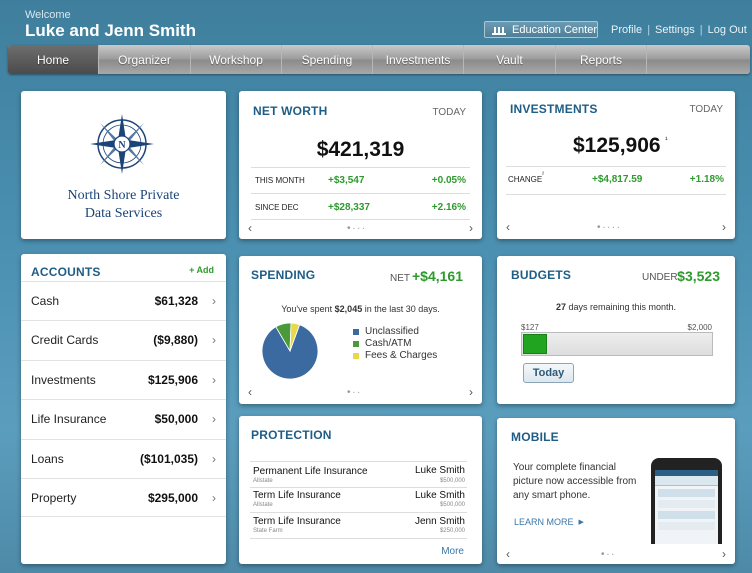 The width and height of the screenshot is (752, 573). I want to click on profile-link: Profile, so click(627, 30).